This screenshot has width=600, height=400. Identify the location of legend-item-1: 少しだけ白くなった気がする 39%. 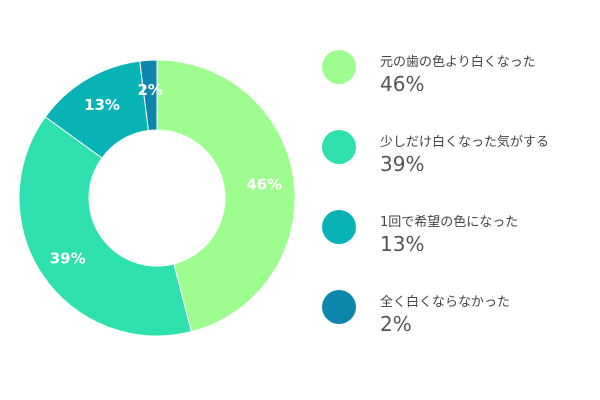
(453, 150).